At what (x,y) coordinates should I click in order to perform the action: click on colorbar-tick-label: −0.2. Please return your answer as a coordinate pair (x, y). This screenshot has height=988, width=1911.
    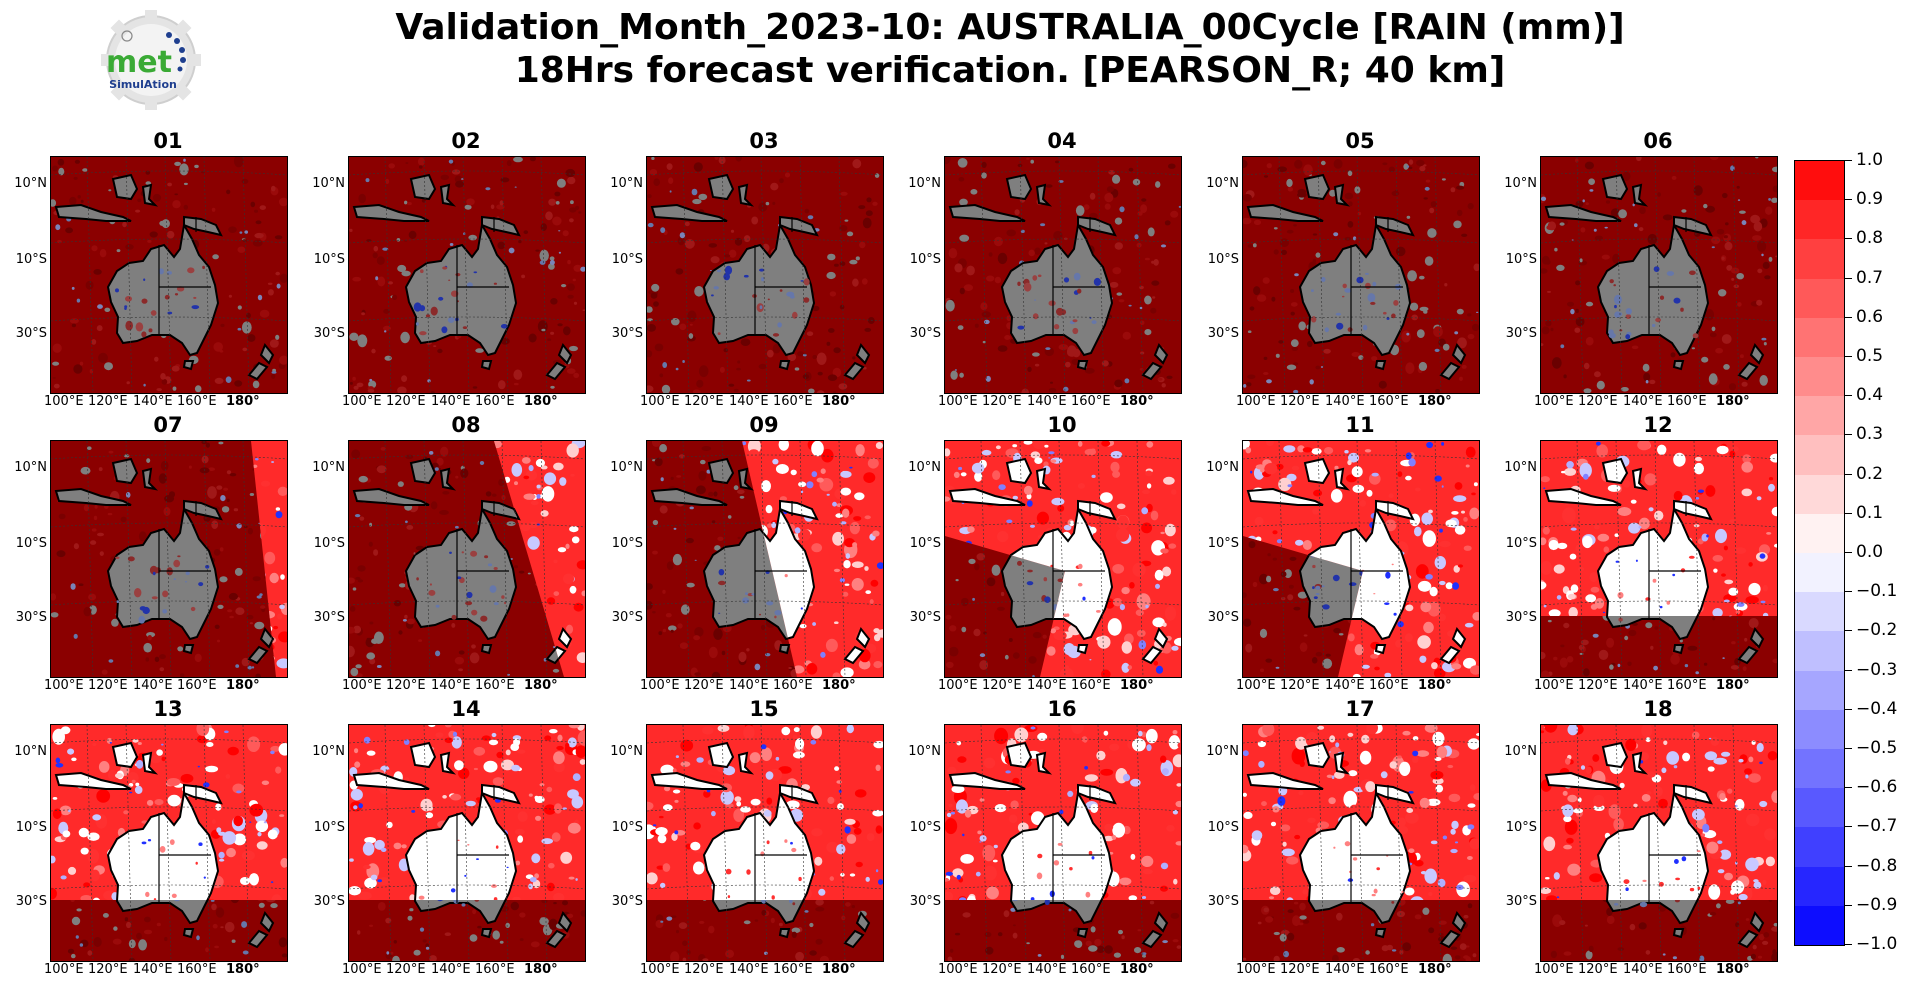
    Looking at the image, I should click on (1877, 630).